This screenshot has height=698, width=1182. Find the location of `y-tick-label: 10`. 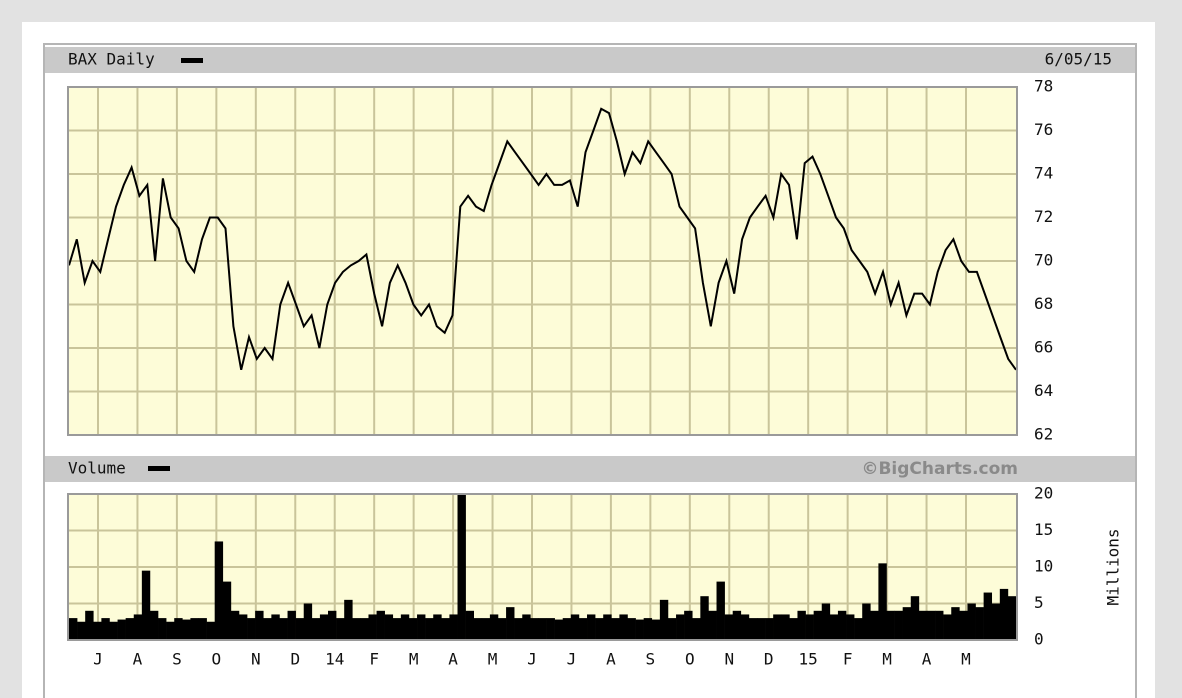

y-tick-label: 10 is located at coordinates (1043, 566).